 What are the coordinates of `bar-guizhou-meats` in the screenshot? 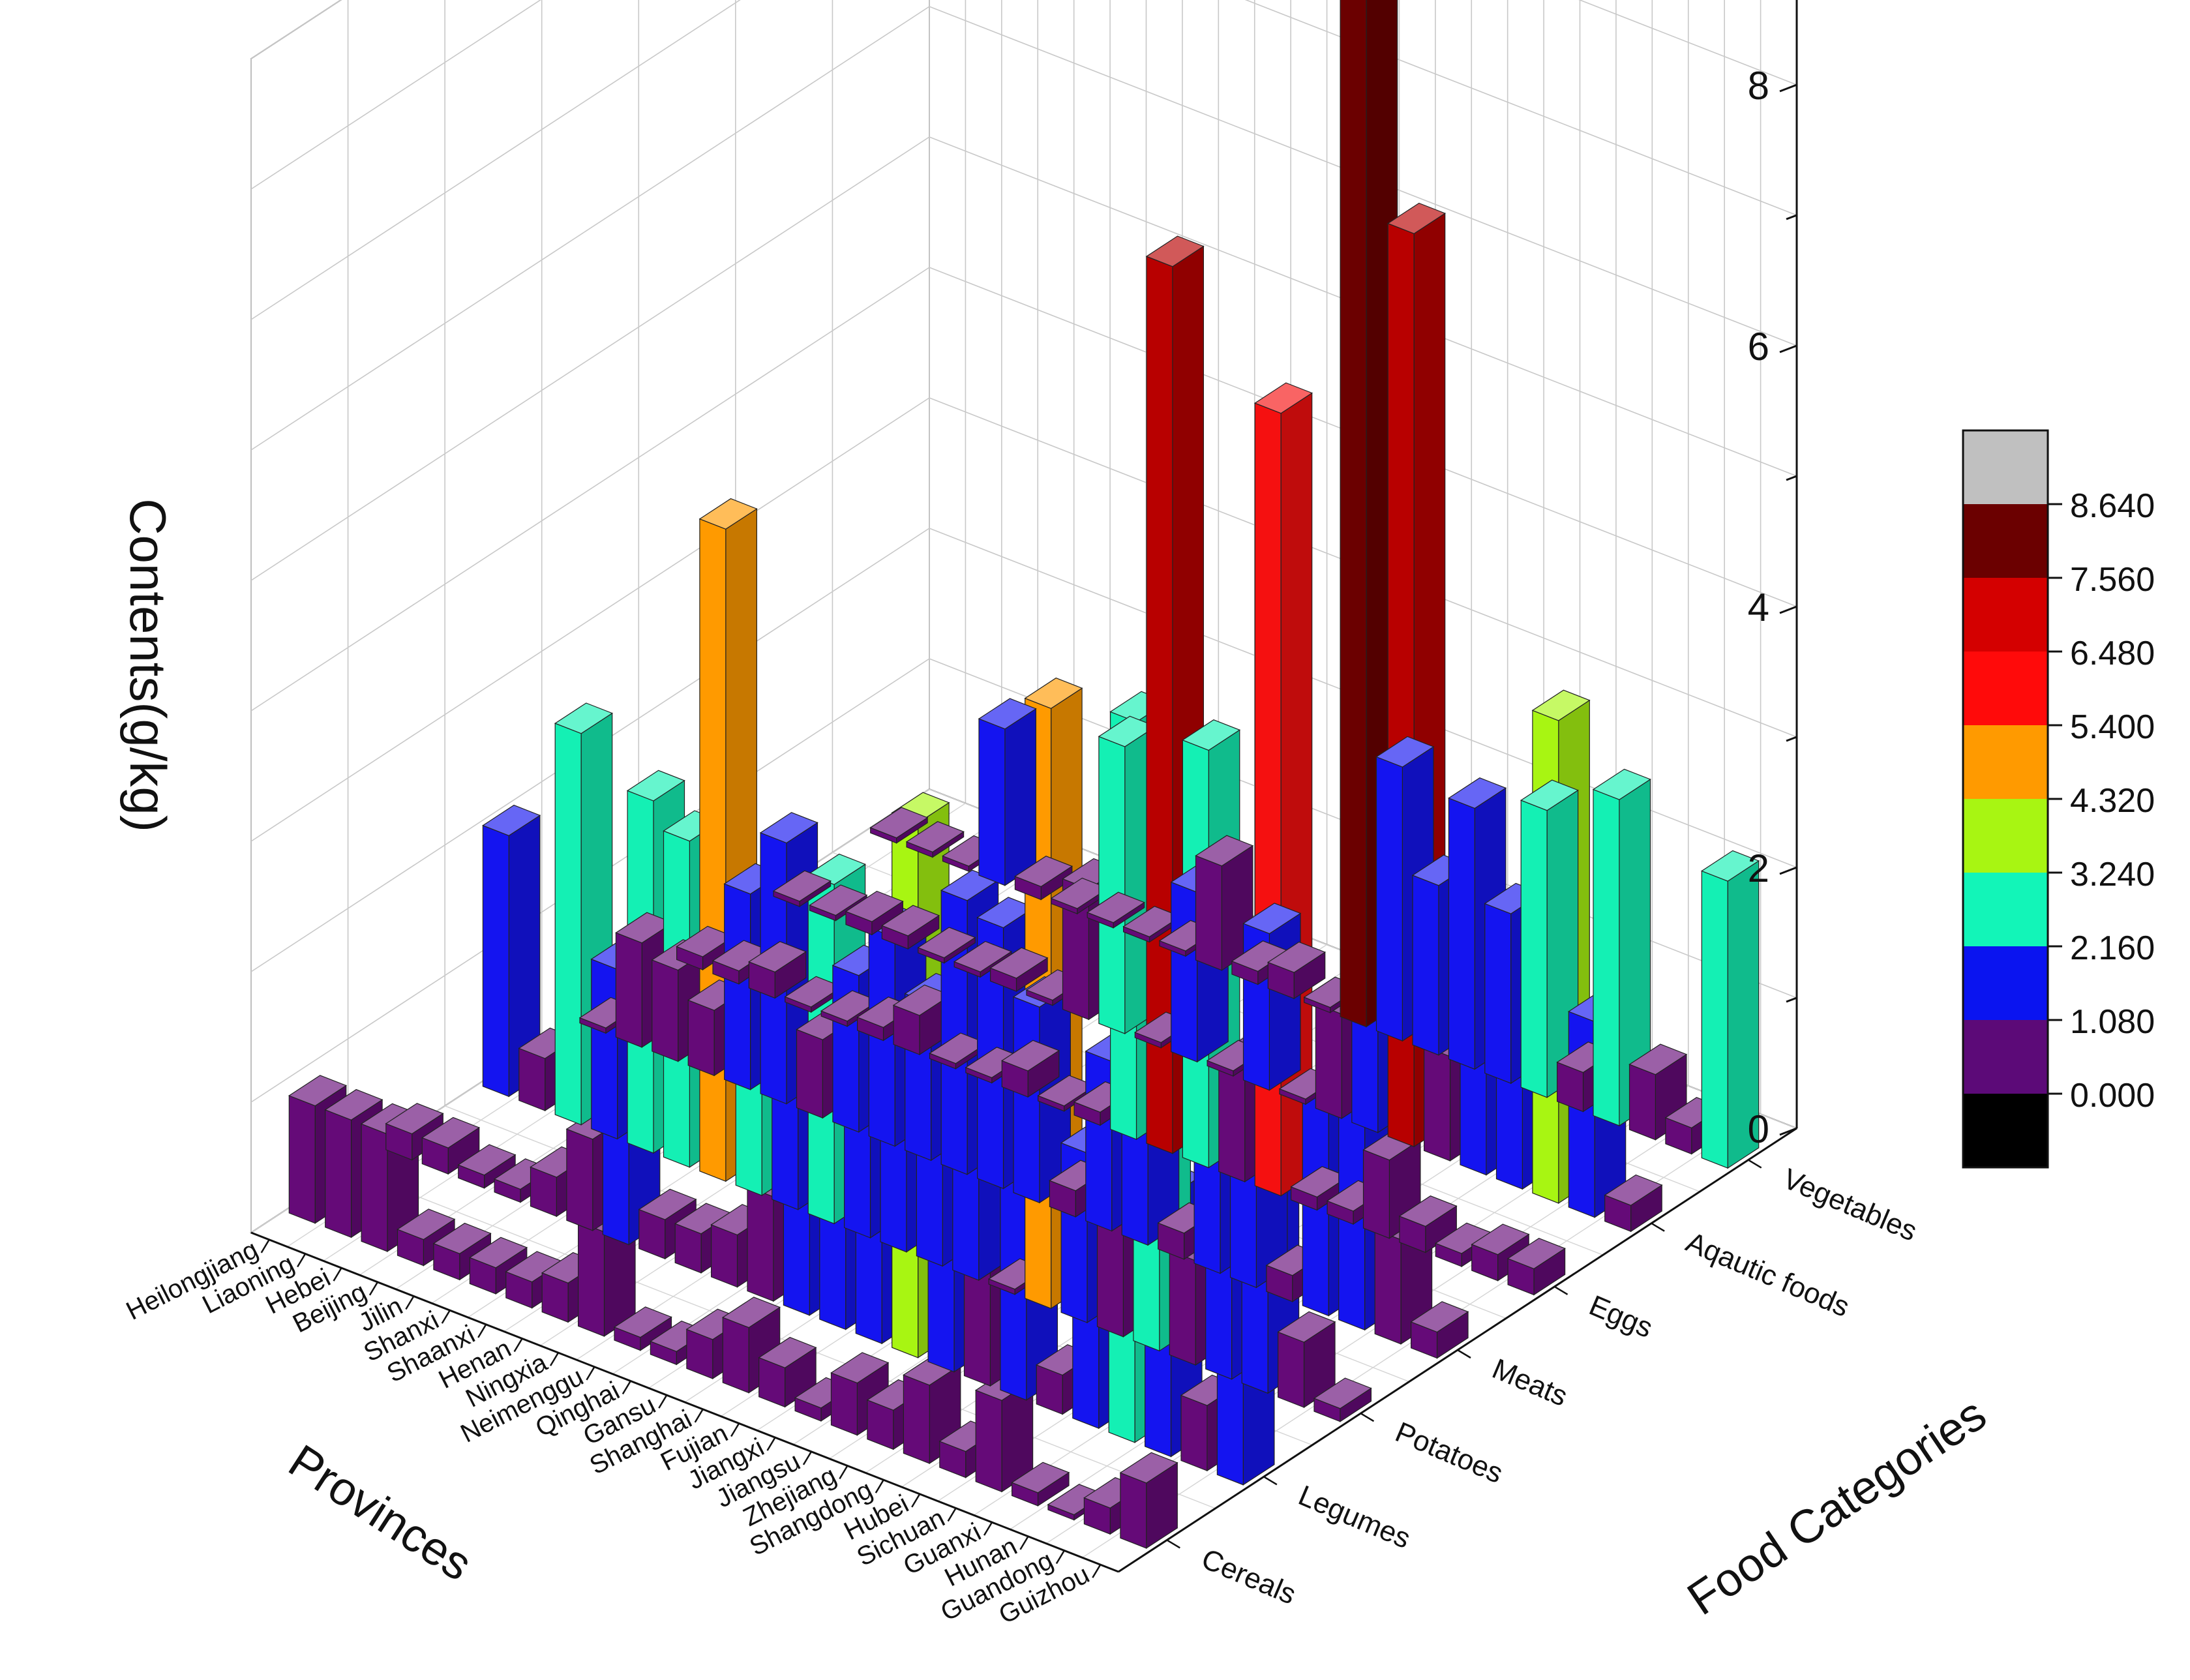 It's located at (1440, 1330).